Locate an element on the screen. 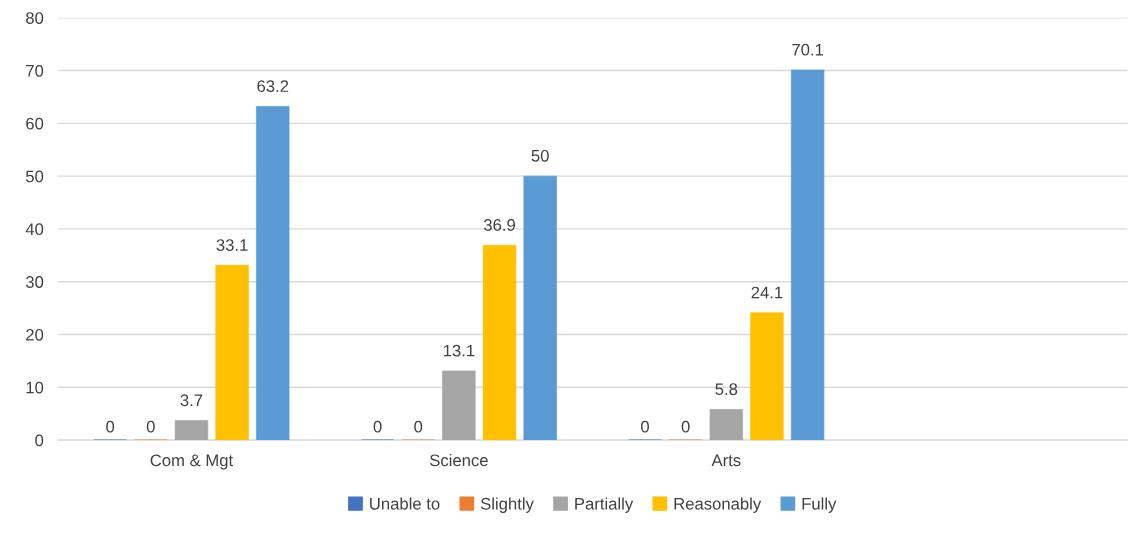 The width and height of the screenshot is (1132, 538). data-label: 24.1 is located at coordinates (767, 292).